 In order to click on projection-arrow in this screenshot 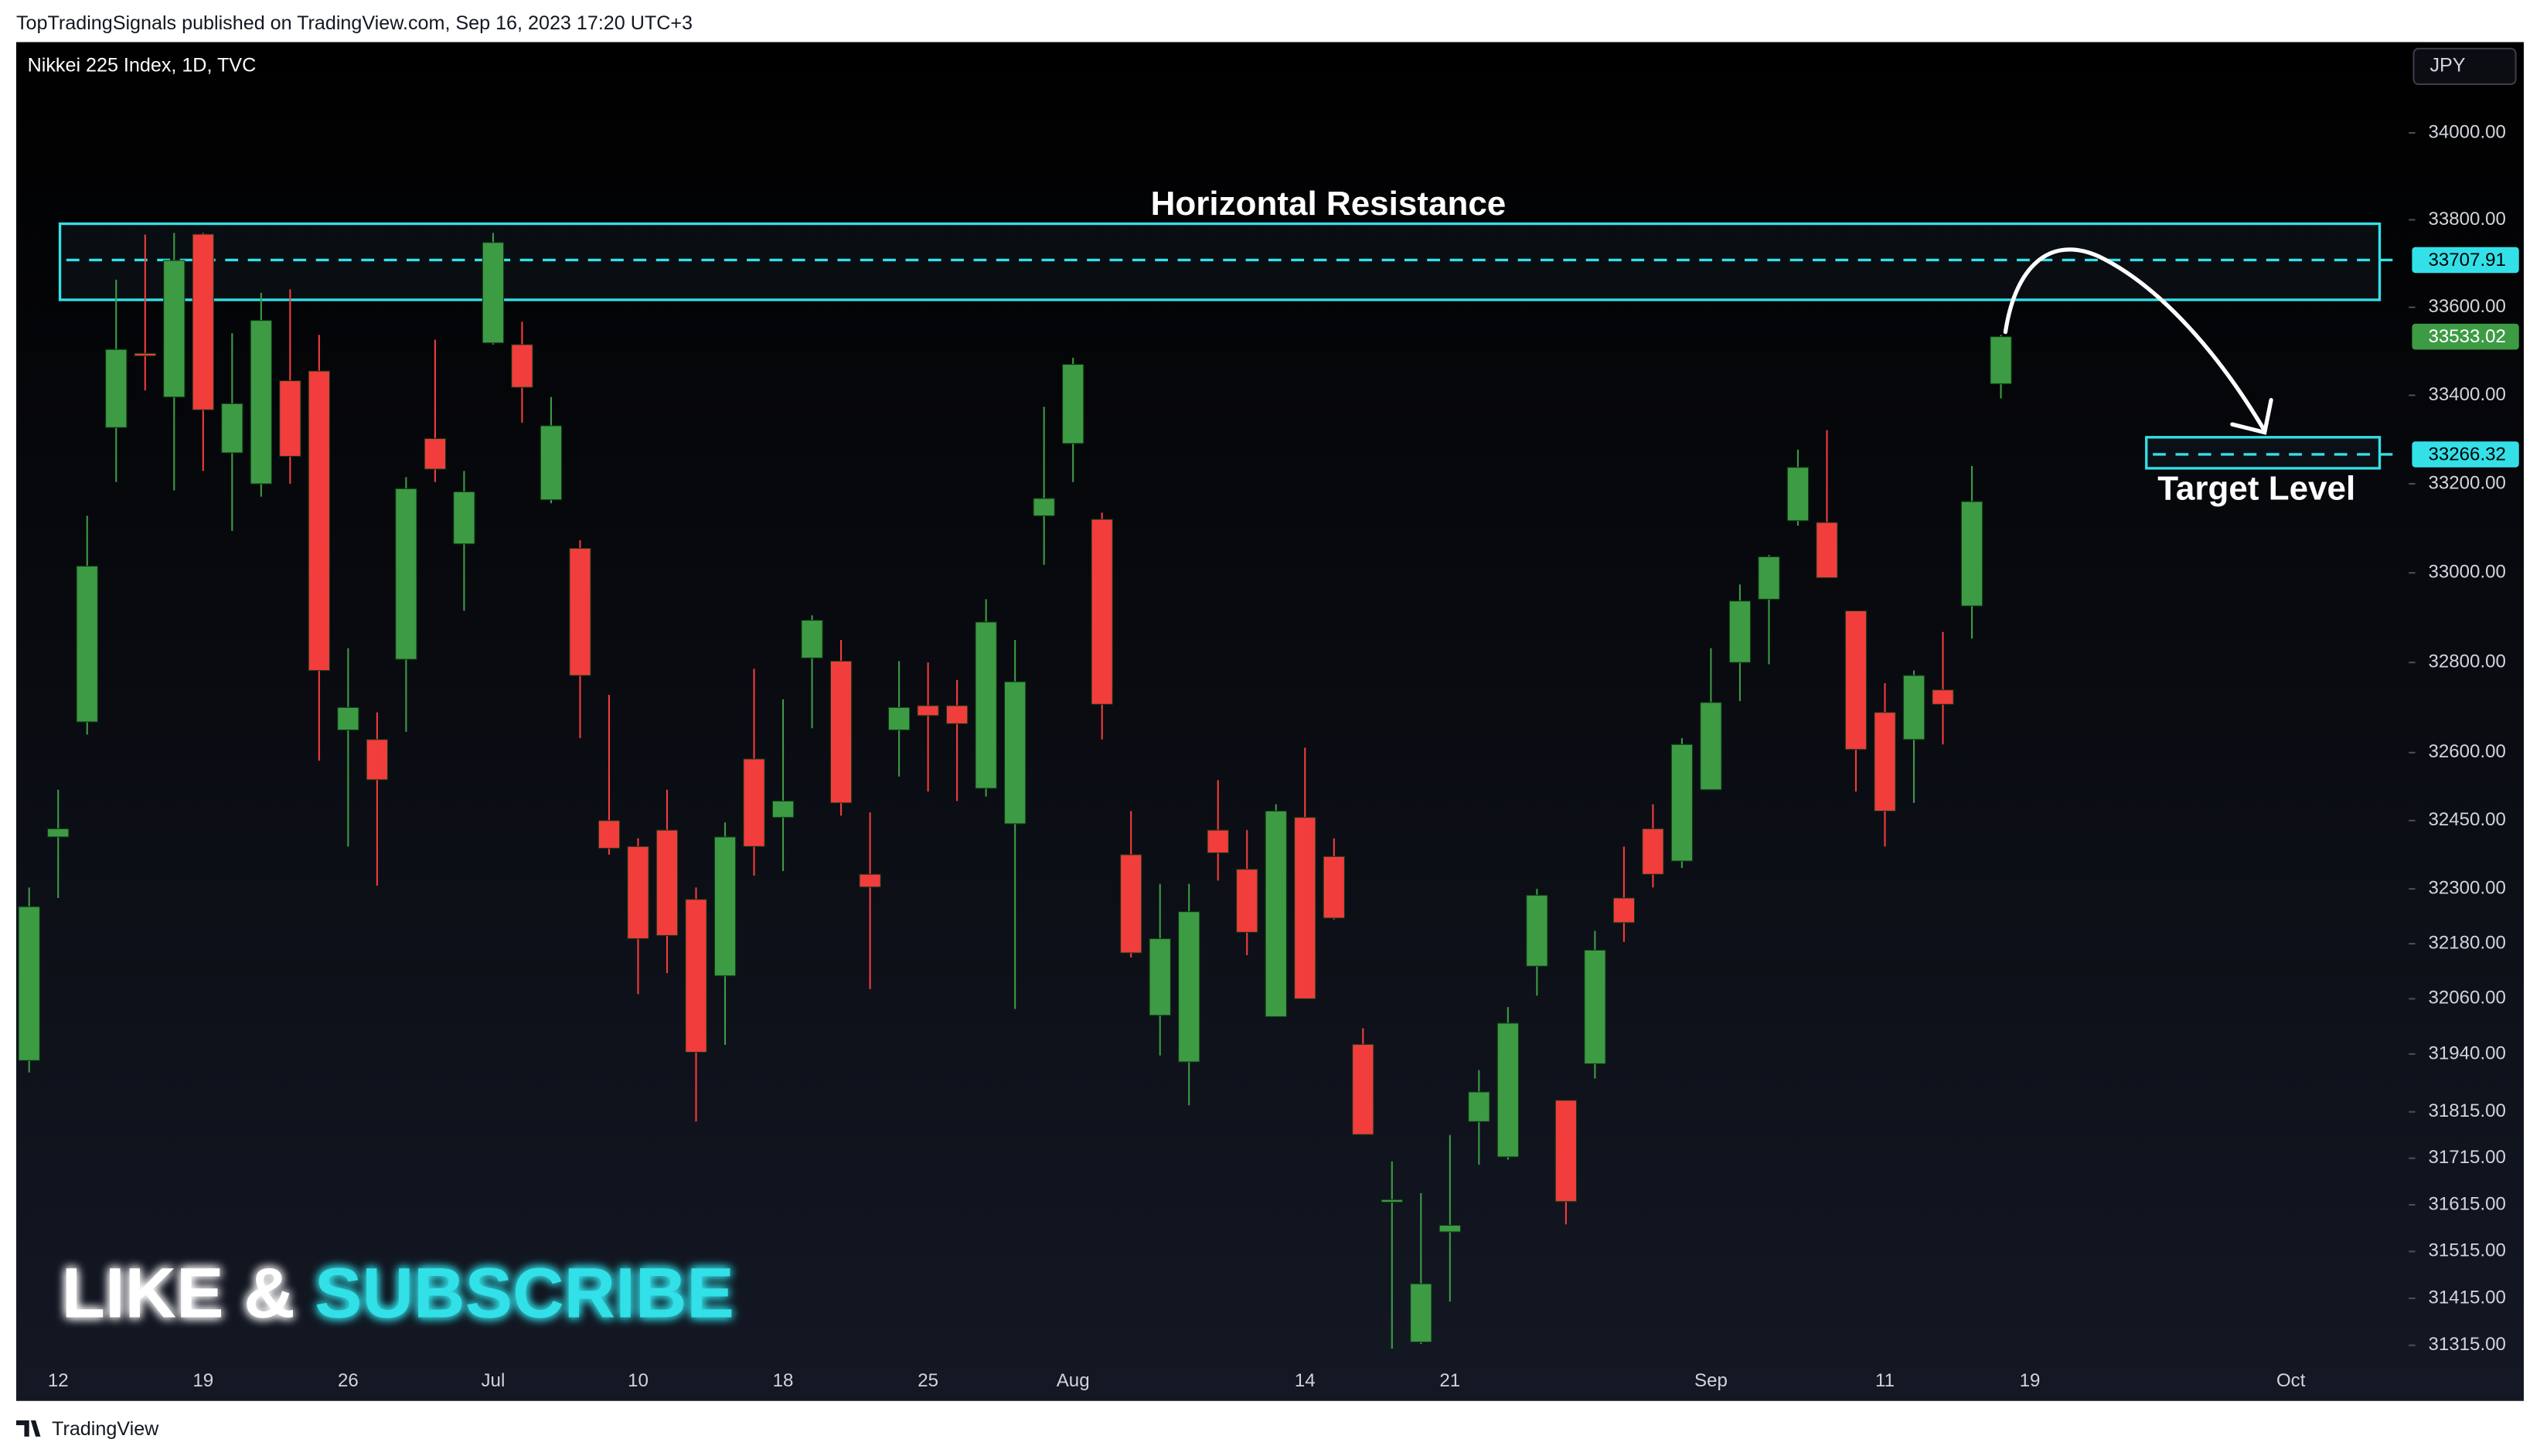, I will do `click(2138, 341)`.